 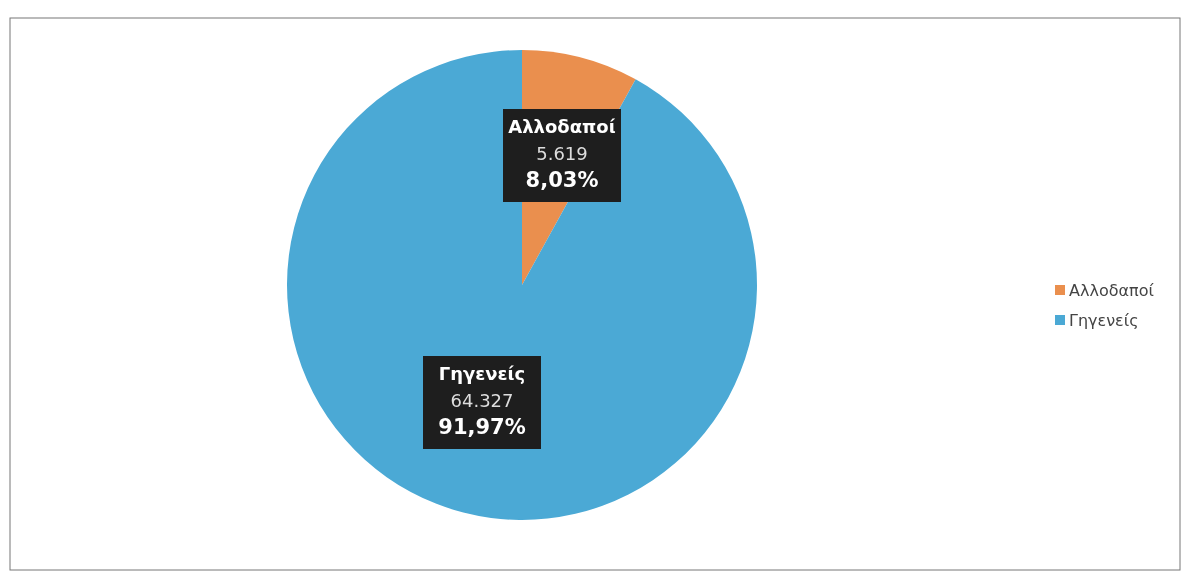 I want to click on data-label: 5.619 8,03%, so click(x=562, y=167).